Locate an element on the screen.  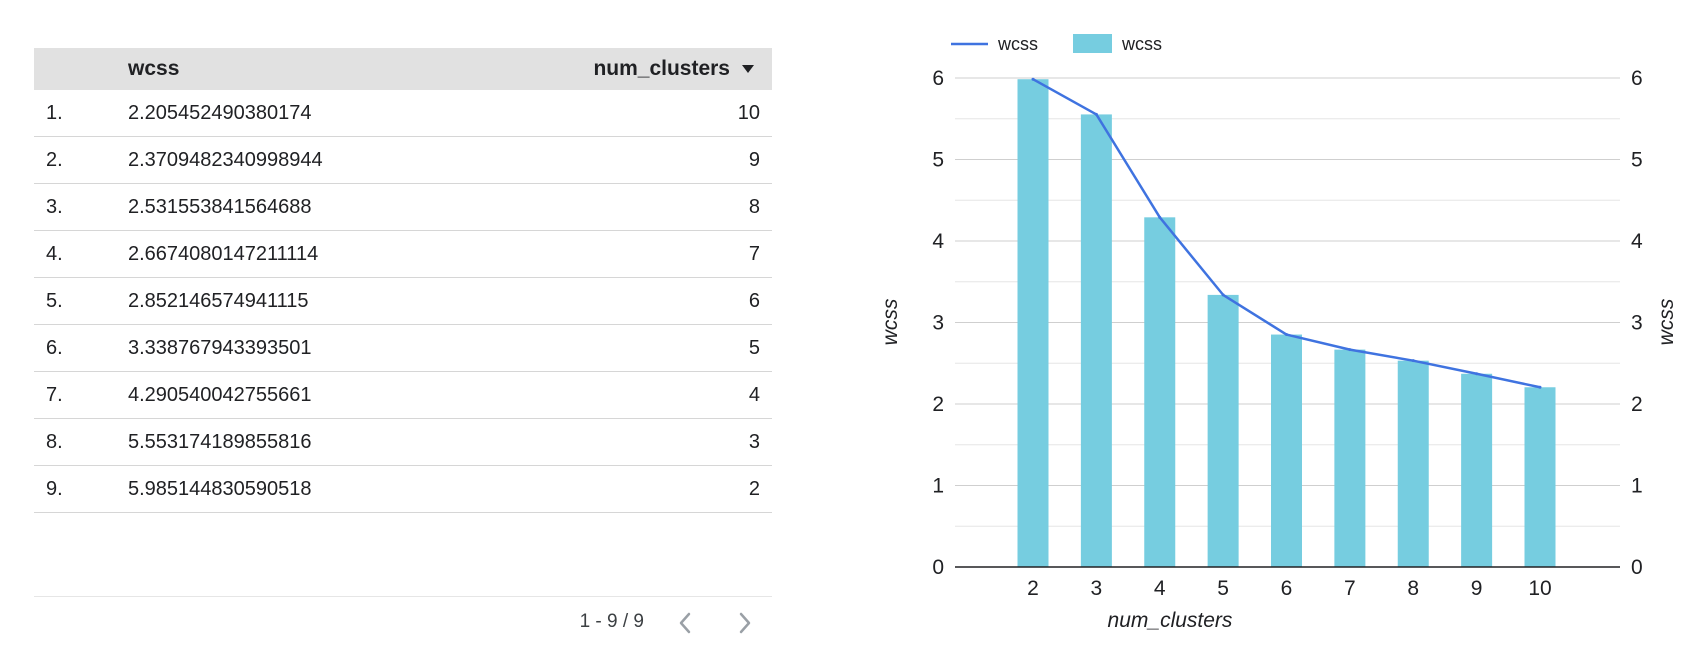
cell-wcss: 5.985144830590518 is located at coordinates (220, 489).